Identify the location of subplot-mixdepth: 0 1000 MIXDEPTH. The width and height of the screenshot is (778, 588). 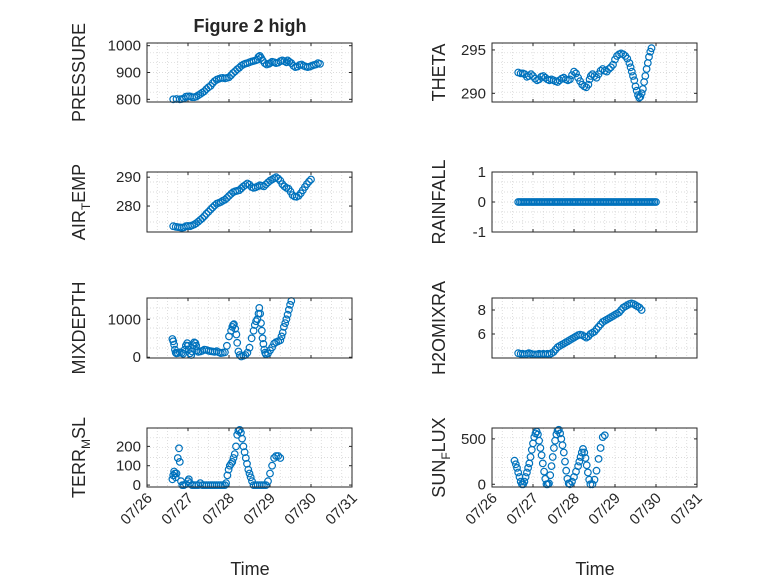
(211, 328).